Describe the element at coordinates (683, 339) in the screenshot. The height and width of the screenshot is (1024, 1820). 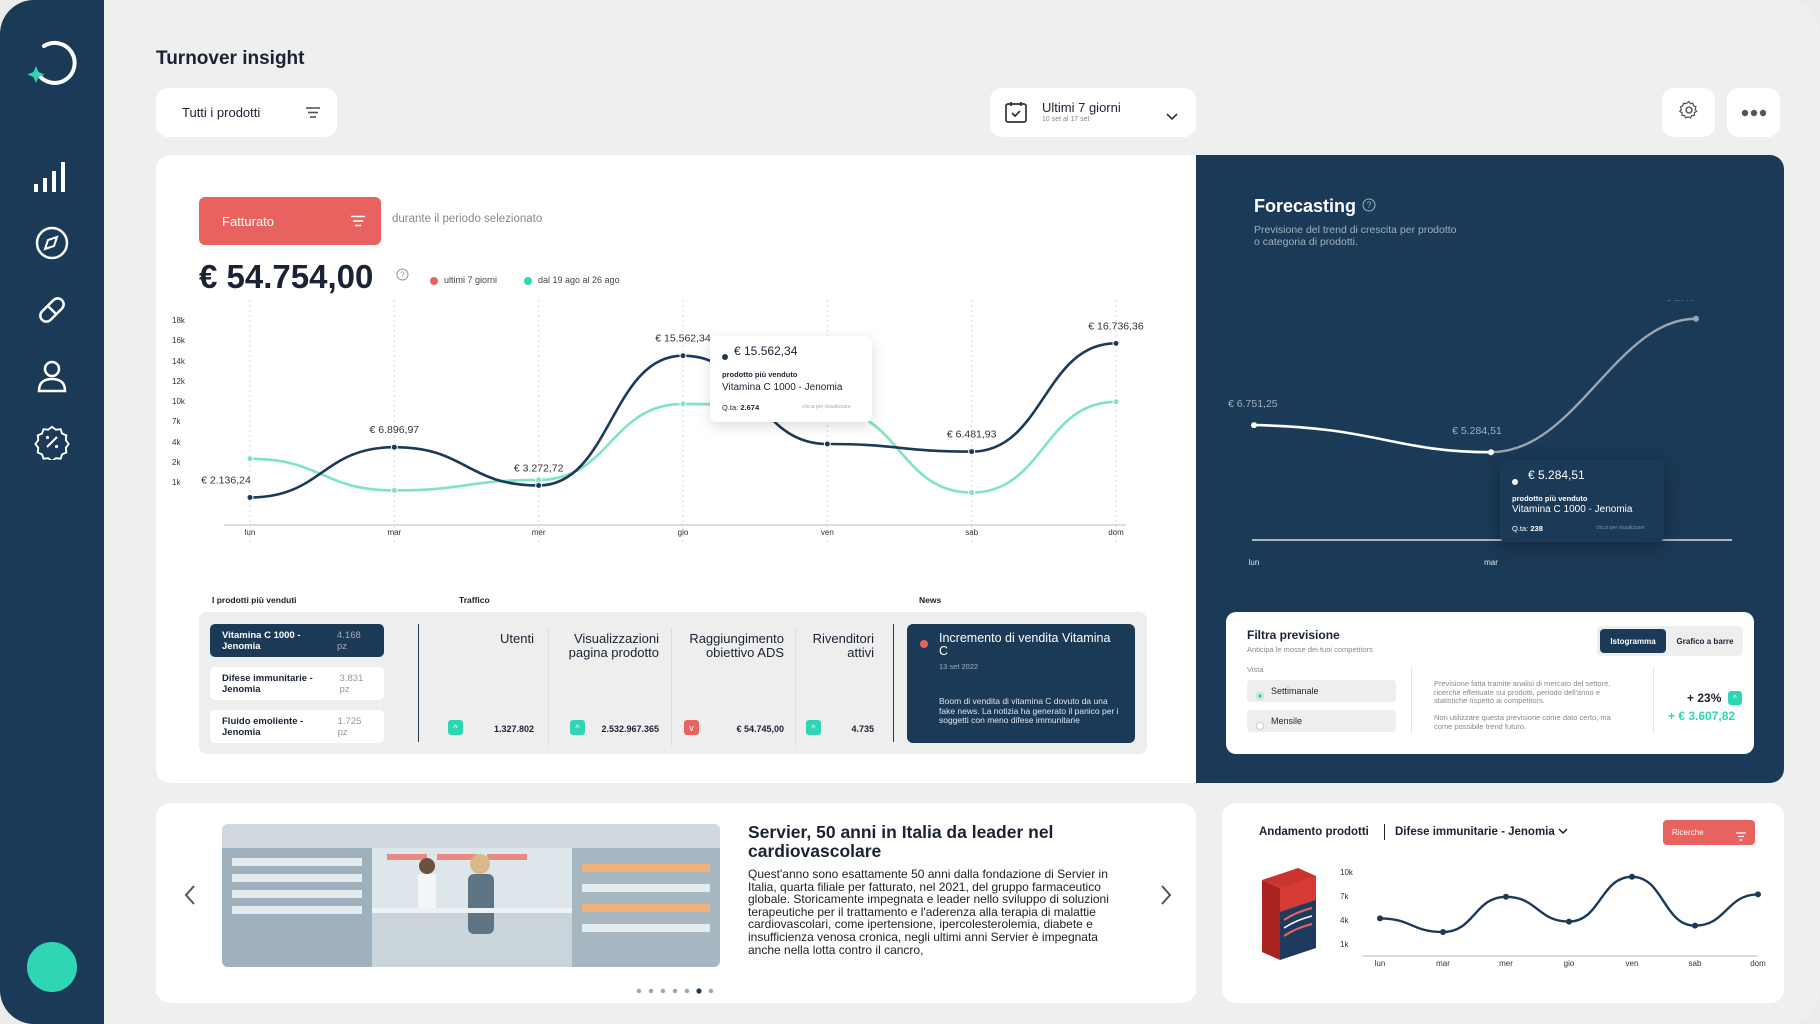
I see `data-label: € 15.562,34` at that location.